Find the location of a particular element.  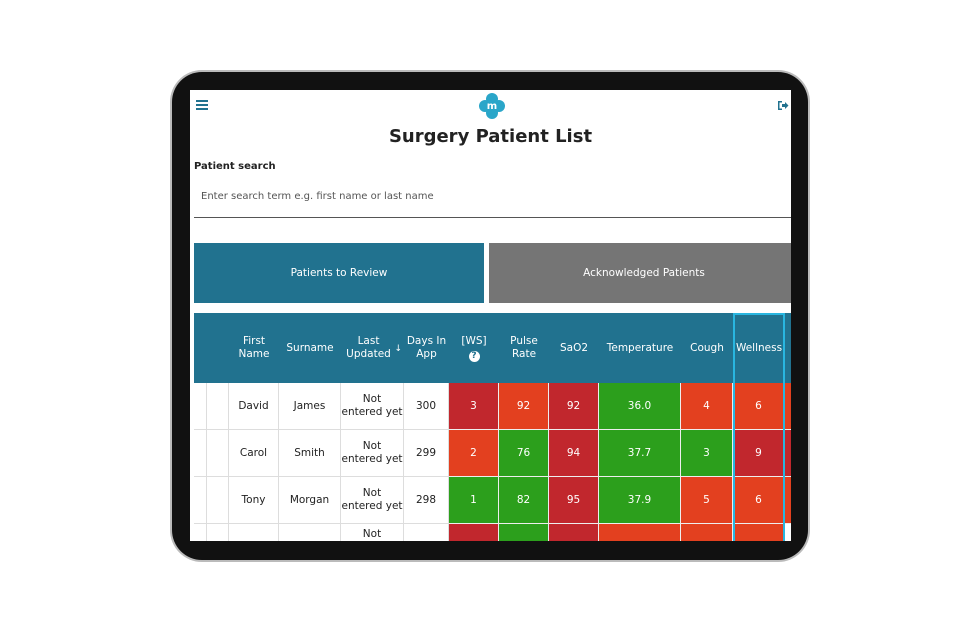

score-cell: 95 is located at coordinates (574, 500).